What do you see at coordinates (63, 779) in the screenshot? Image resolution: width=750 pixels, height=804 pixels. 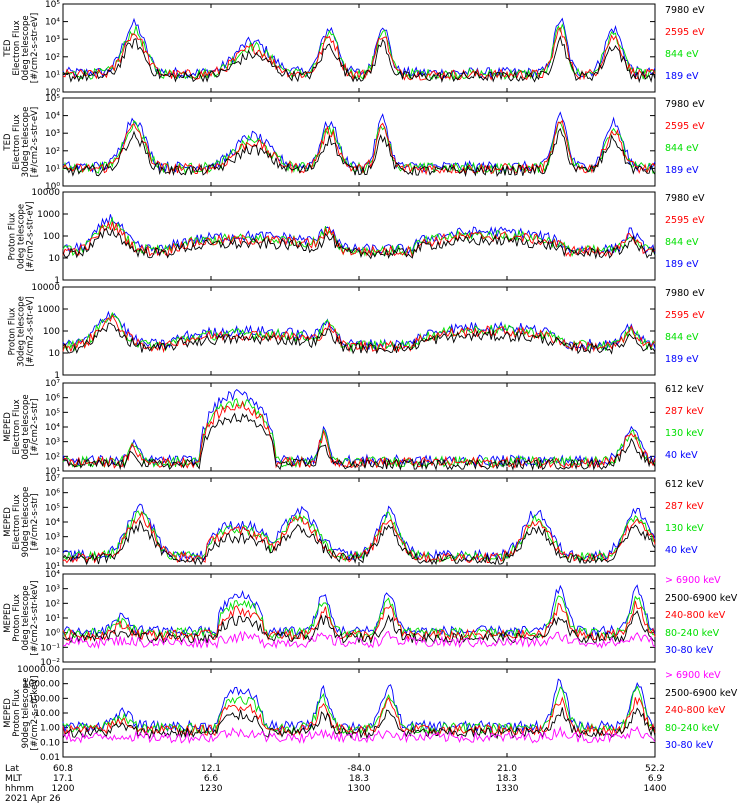 I see `x-tick-label: 17.1` at bounding box center [63, 779].